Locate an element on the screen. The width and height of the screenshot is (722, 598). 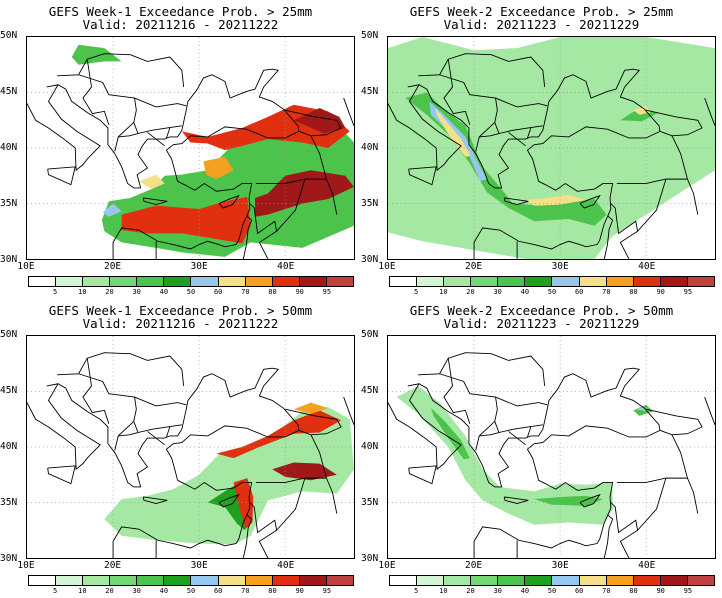
panel-title: GEFS Week-2 Exceedance Prob. > 25mm is located at coordinates (541, 11).